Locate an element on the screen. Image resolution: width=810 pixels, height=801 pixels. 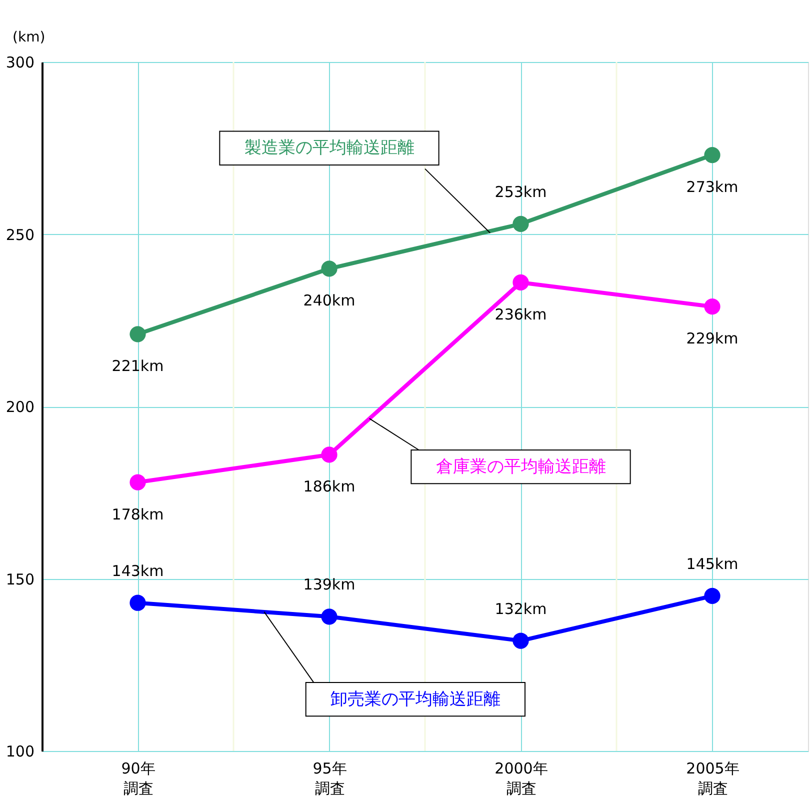
y-tick-label: 150 is located at coordinates (20, 579).